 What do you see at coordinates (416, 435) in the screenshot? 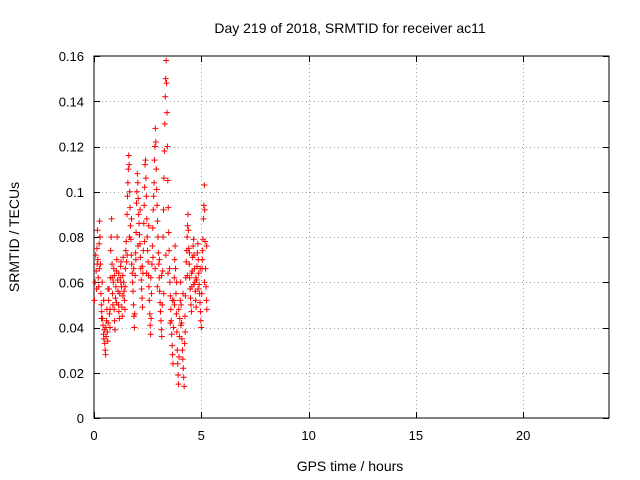
I see `x-tick-label: 15` at bounding box center [416, 435].